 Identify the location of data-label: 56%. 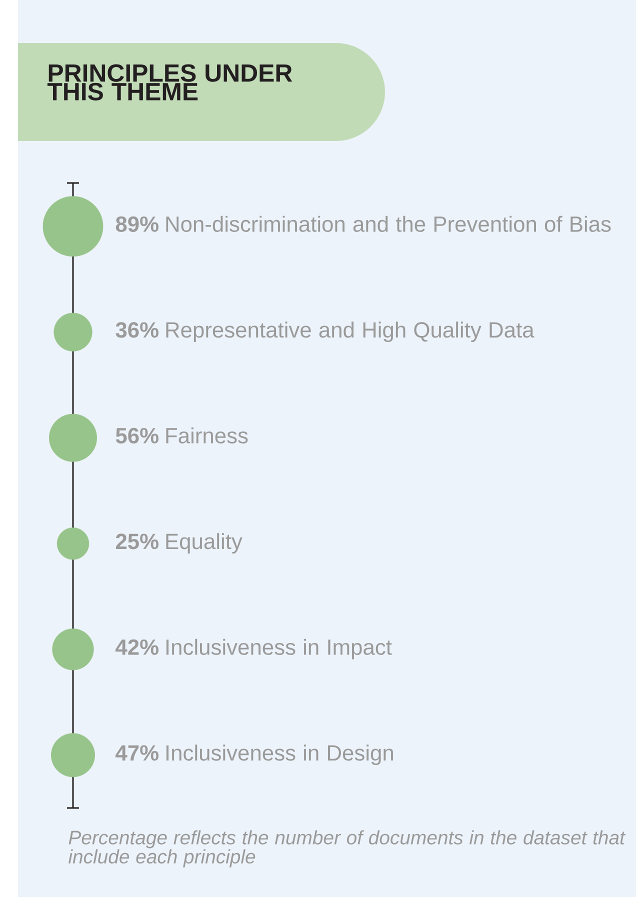
(137, 436).